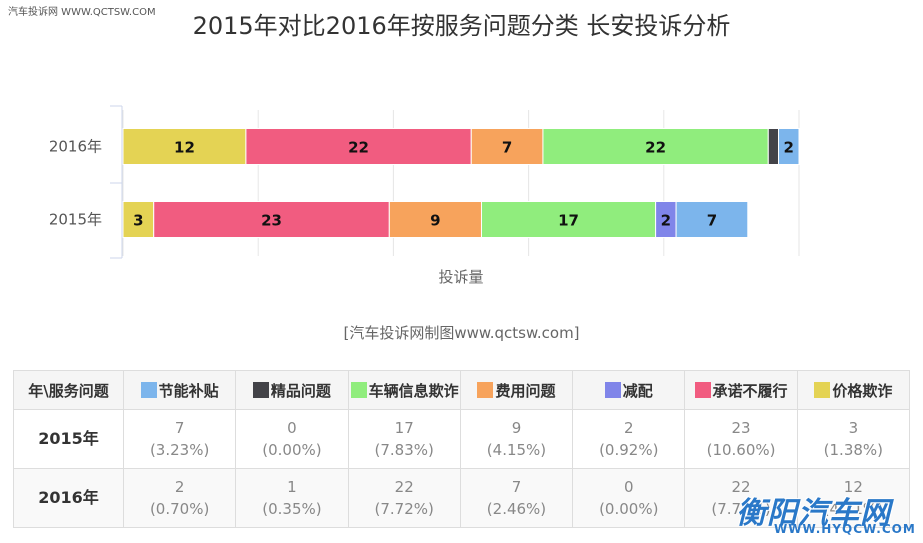 The image size is (923, 543). I want to click on x-axis-title: 投诉量, so click(460, 277).